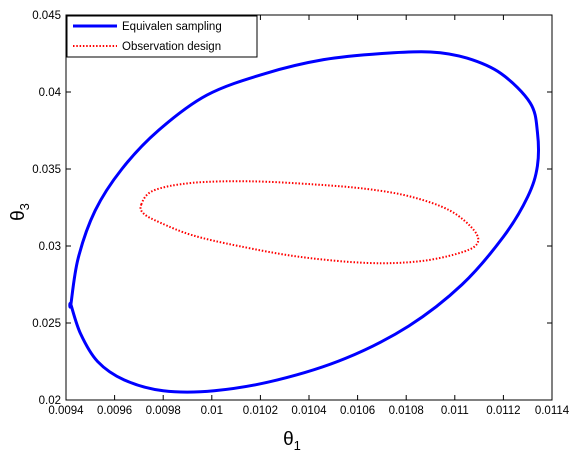  What do you see at coordinates (114, 411) in the screenshot?
I see `x-tick-label: 0.0096` at bounding box center [114, 411].